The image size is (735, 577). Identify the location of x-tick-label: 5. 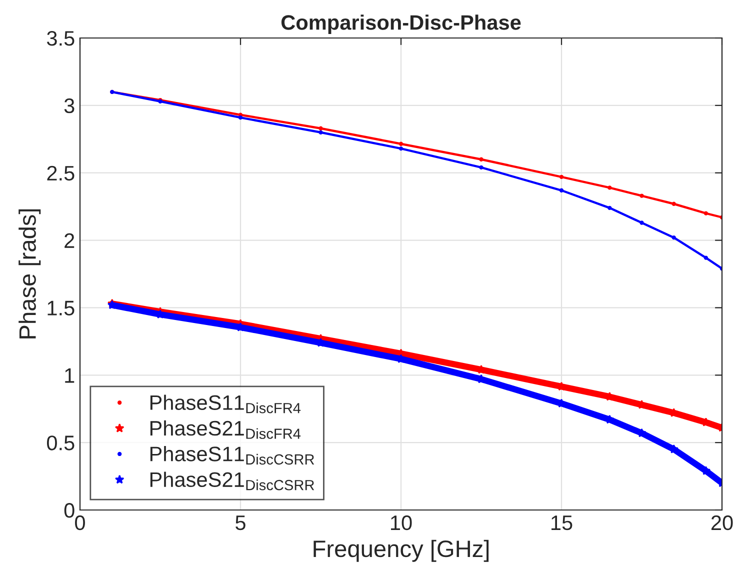
(241, 523).